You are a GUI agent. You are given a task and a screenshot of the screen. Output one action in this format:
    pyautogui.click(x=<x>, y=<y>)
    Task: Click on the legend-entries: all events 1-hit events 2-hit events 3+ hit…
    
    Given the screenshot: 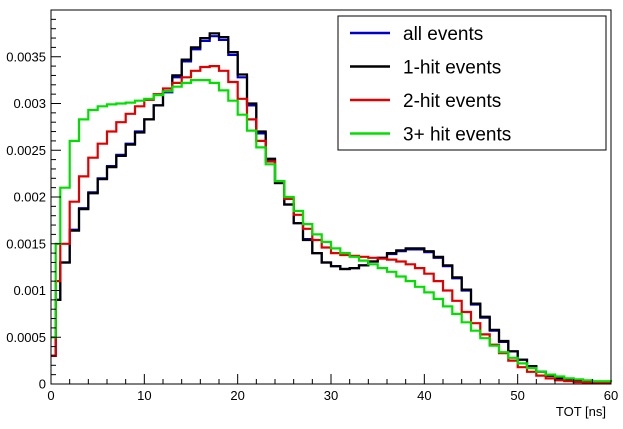 What is the action you would take?
    pyautogui.click(x=430, y=85)
    